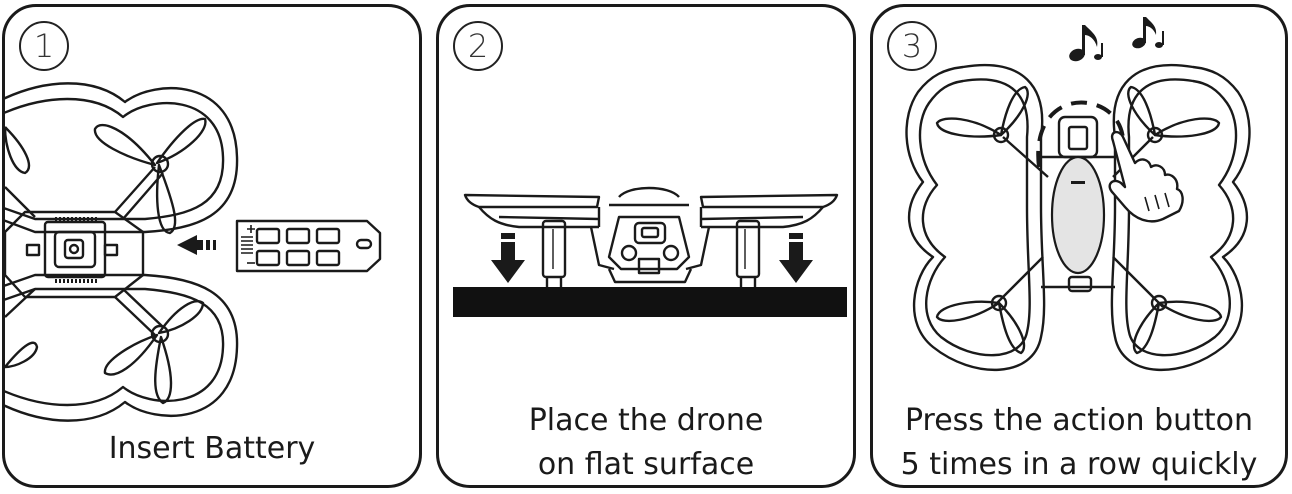 The width and height of the screenshot is (1292, 494). I want to click on step-number-2: 2, so click(478, 46).